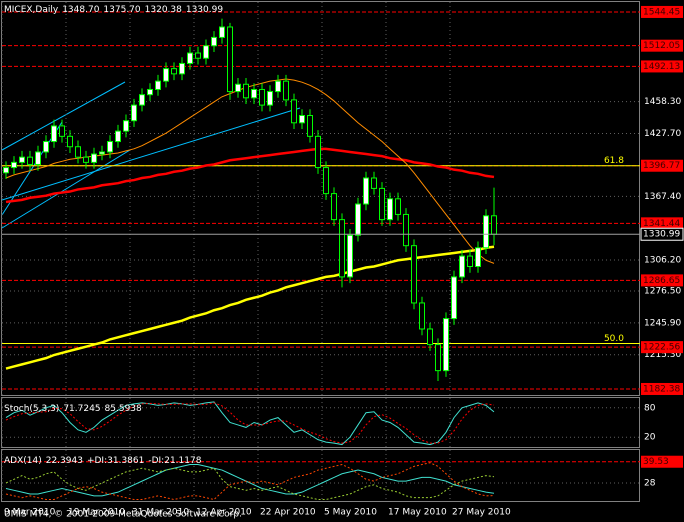  Describe the element at coordinates (80, 10) in the screenshot. I see `ohlc-value: 1348.70` at that location.